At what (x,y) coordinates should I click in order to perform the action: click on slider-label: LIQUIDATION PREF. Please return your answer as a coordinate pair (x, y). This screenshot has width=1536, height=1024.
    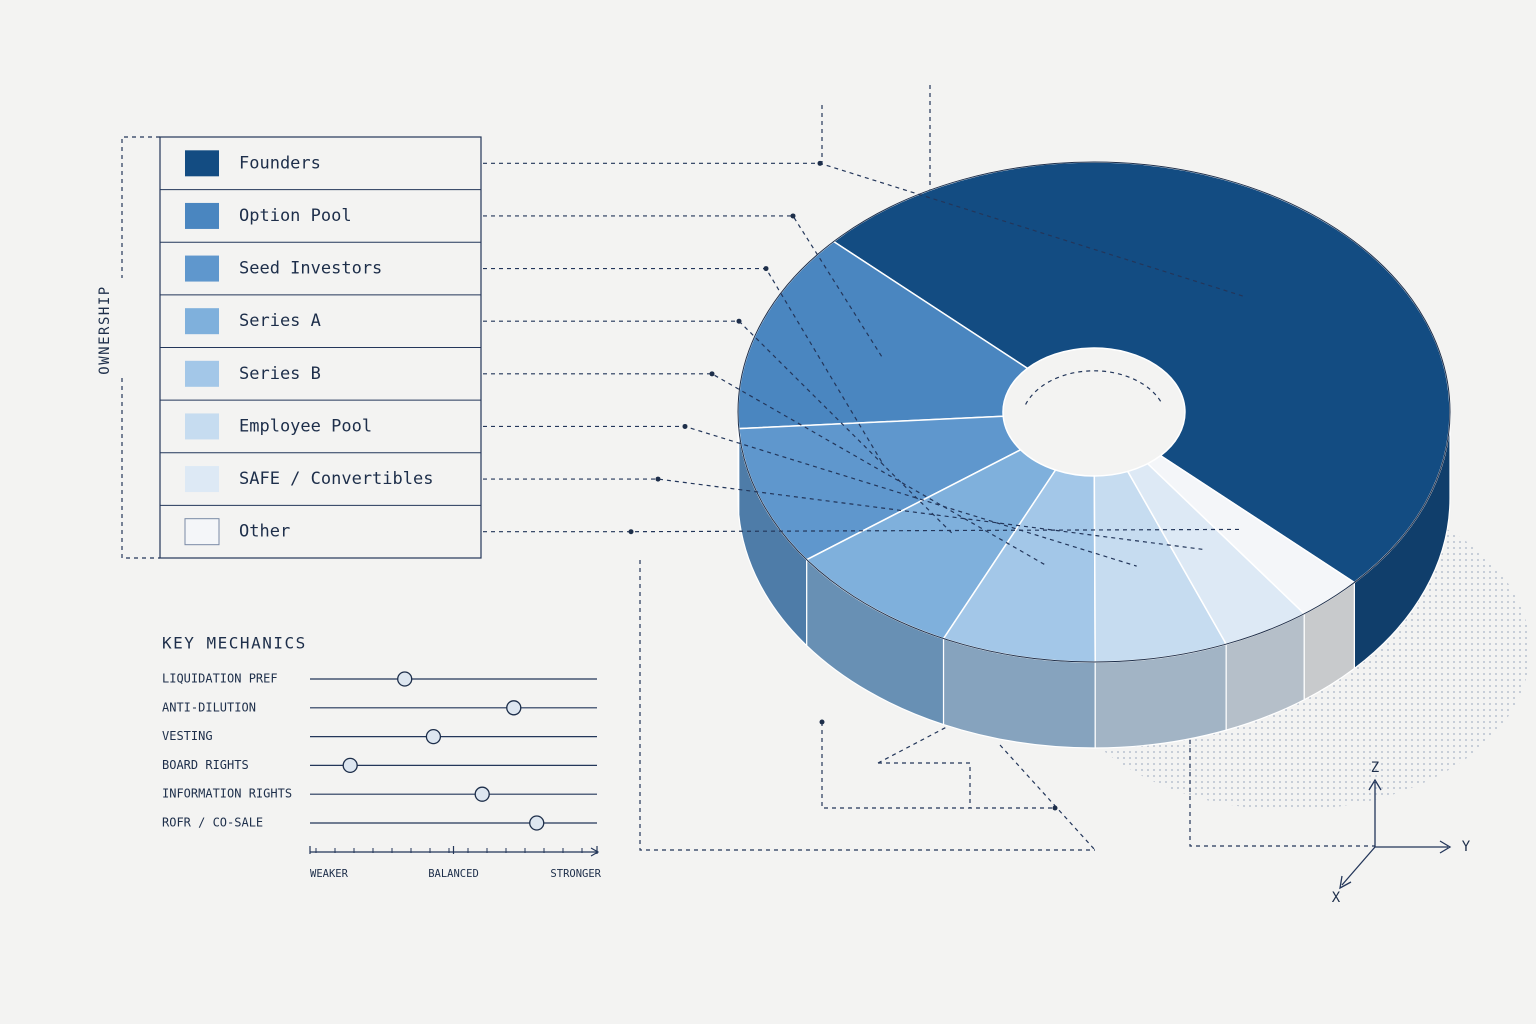
    Looking at the image, I should click on (220, 679).